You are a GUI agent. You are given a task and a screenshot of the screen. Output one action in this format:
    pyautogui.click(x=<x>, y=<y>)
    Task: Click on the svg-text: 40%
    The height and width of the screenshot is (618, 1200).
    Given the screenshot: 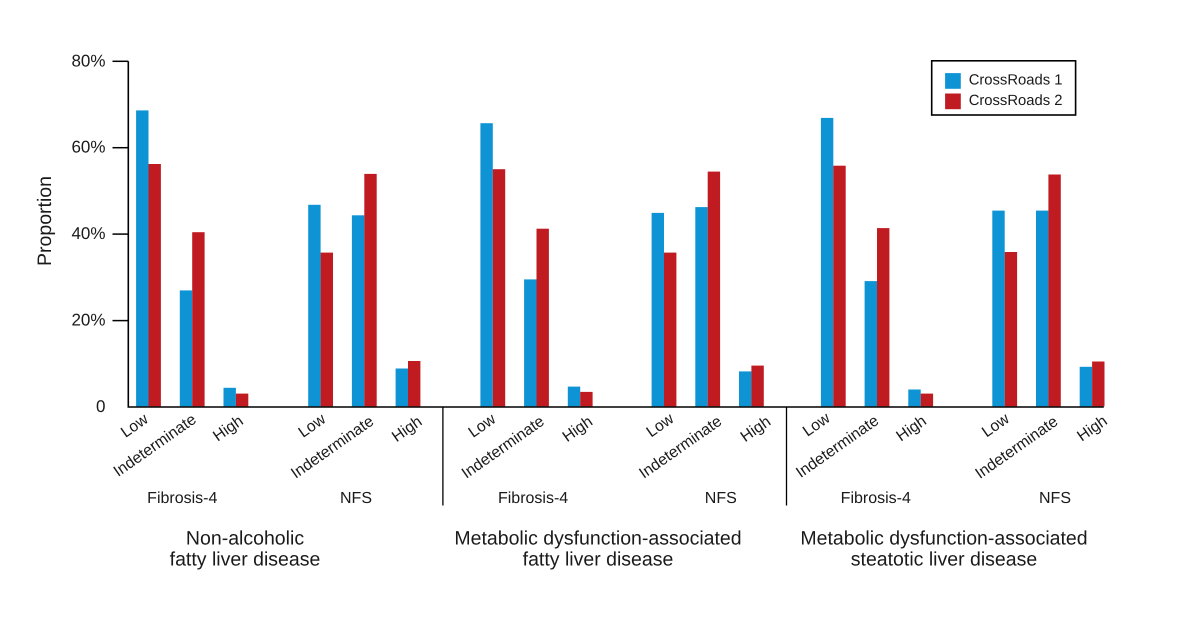 What is the action you would take?
    pyautogui.click(x=88, y=233)
    